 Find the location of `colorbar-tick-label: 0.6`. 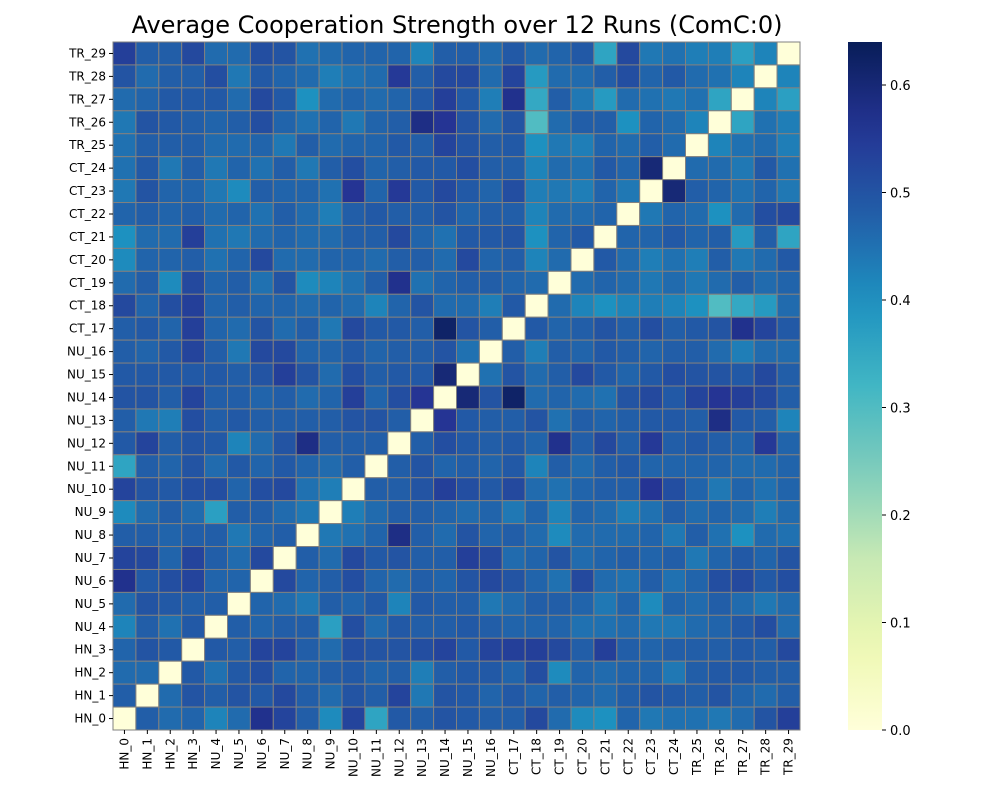

colorbar-tick-label: 0.6 is located at coordinates (900, 86).